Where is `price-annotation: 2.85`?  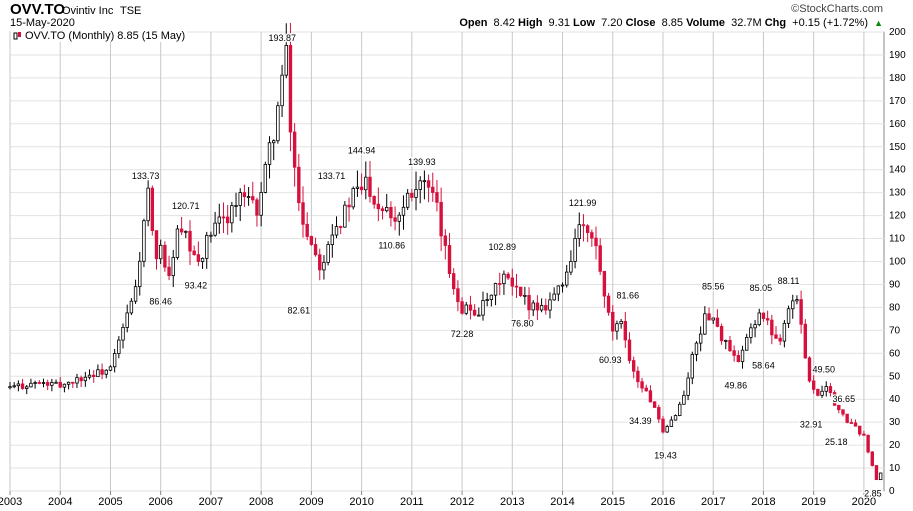 price-annotation: 2.85 is located at coordinates (873, 493).